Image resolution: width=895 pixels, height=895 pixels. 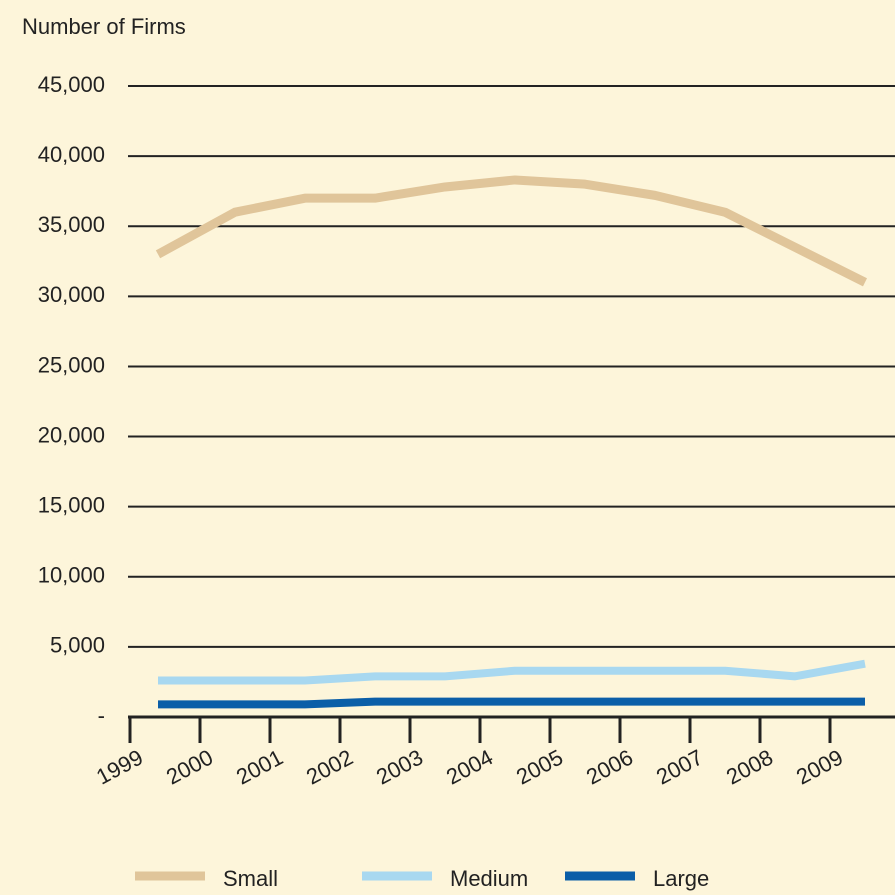 What do you see at coordinates (681, 878) in the screenshot?
I see `legend-label: Large` at bounding box center [681, 878].